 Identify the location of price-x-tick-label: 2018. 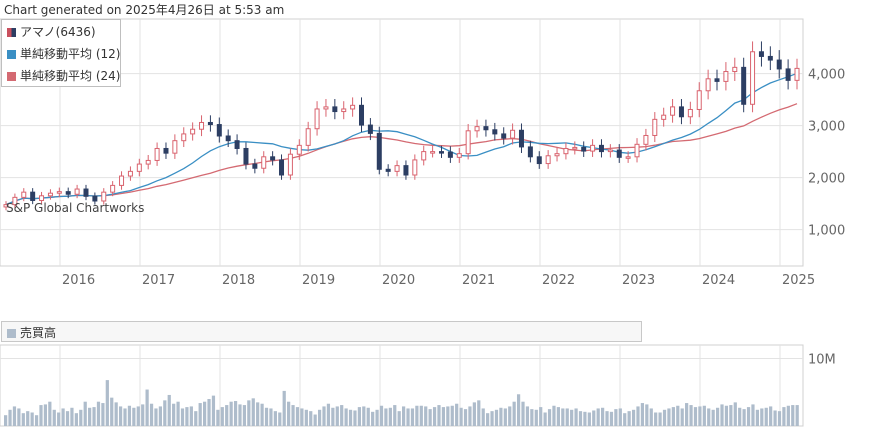
(238, 280).